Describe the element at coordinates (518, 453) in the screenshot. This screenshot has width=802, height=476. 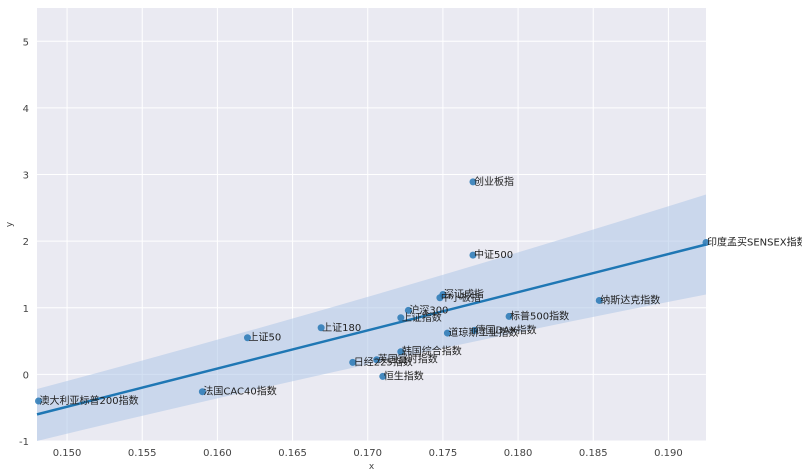
I see `x-tick-label: 0.180` at that location.